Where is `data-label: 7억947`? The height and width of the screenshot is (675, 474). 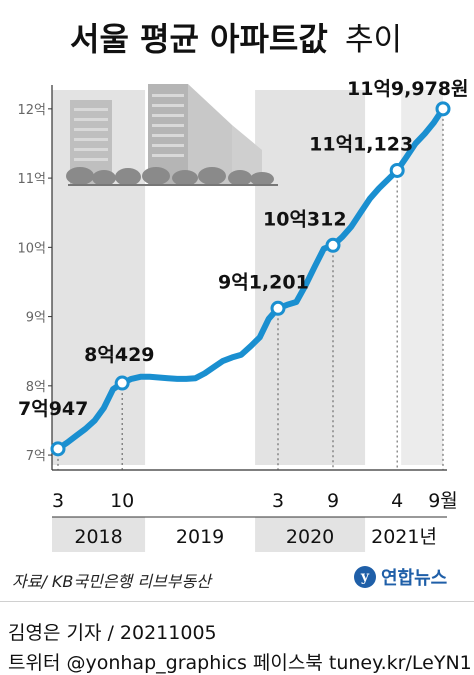 data-label: 7억947 is located at coordinates (53, 409).